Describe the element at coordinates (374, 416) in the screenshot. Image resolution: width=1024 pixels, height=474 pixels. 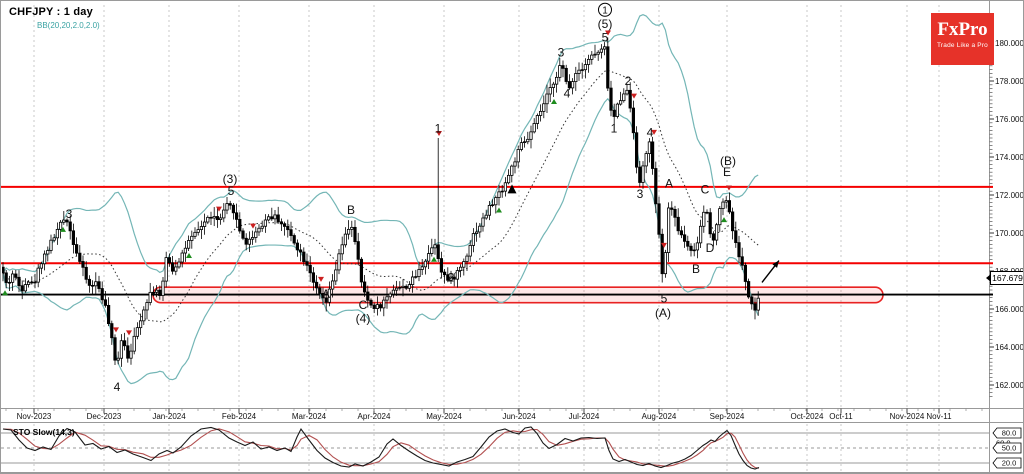
I see `time-axis-label: Apr-2024` at that location.